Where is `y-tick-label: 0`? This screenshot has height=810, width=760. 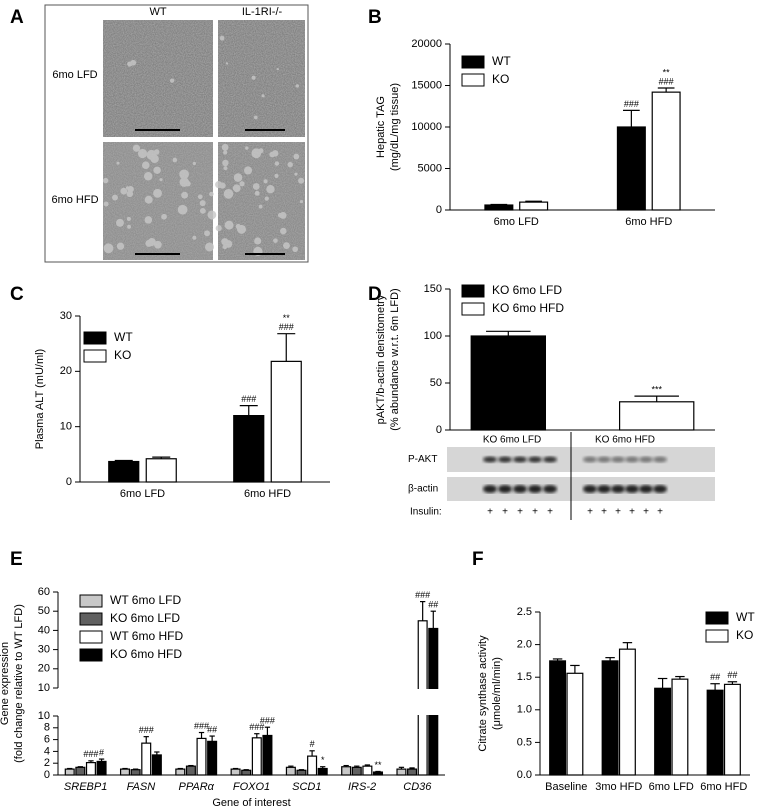
y-tick-label: 0 is located at coordinates (439, 430).